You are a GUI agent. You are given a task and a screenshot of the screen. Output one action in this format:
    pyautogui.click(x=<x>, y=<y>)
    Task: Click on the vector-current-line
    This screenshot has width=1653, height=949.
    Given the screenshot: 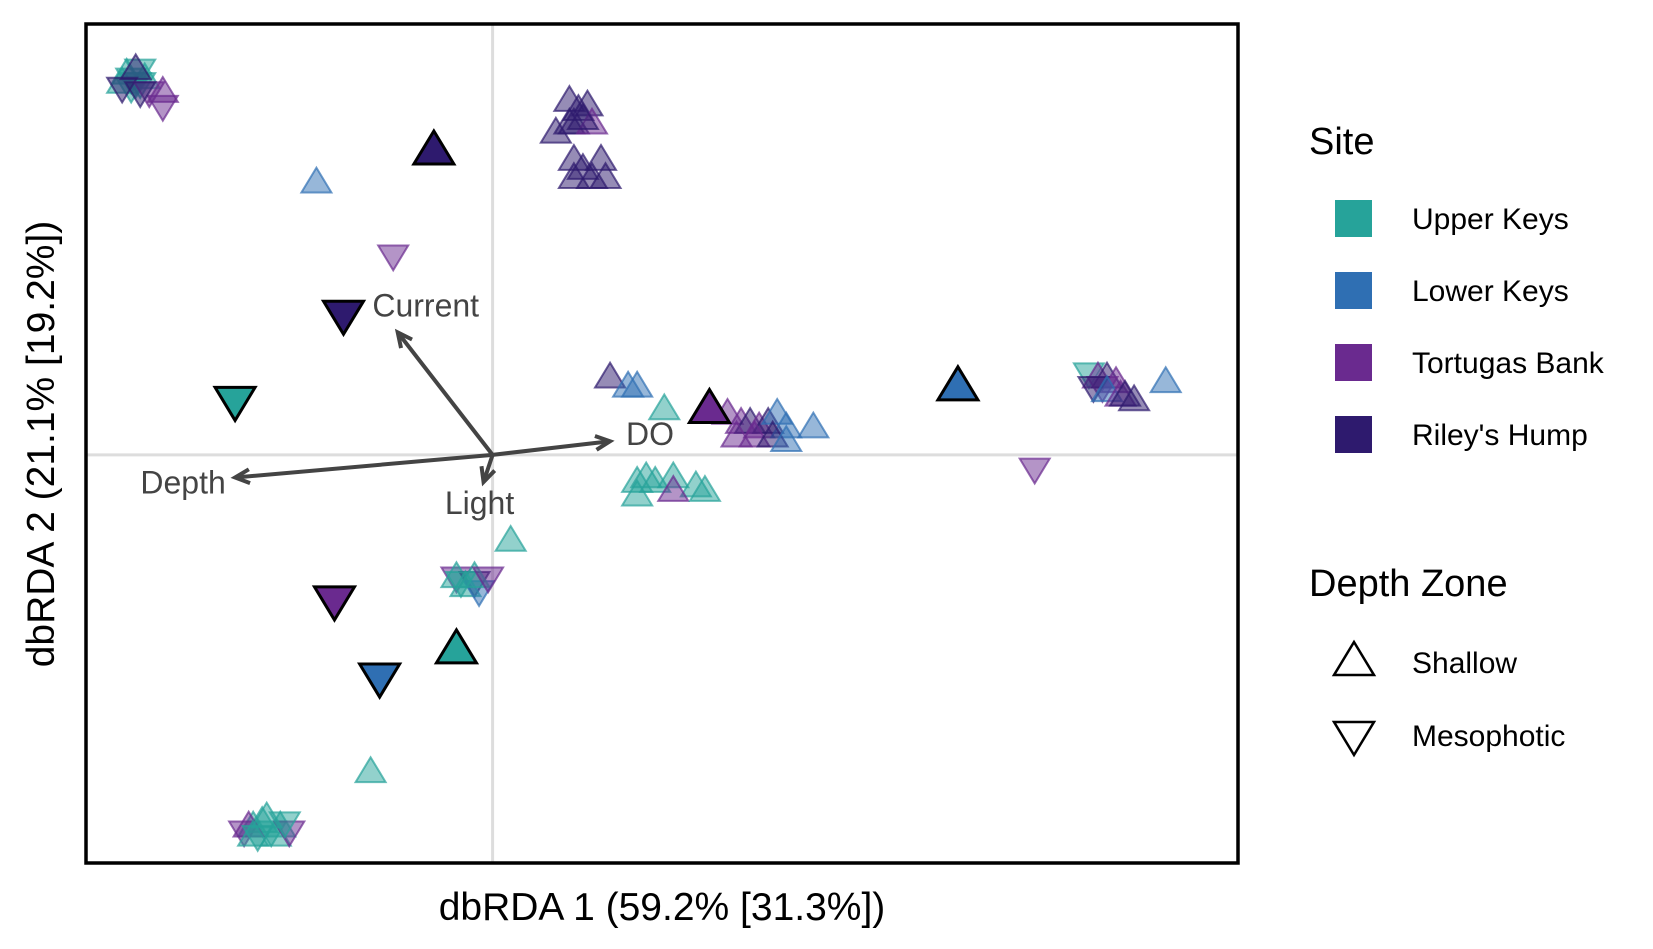 What is the action you would take?
    pyautogui.click(x=445, y=394)
    